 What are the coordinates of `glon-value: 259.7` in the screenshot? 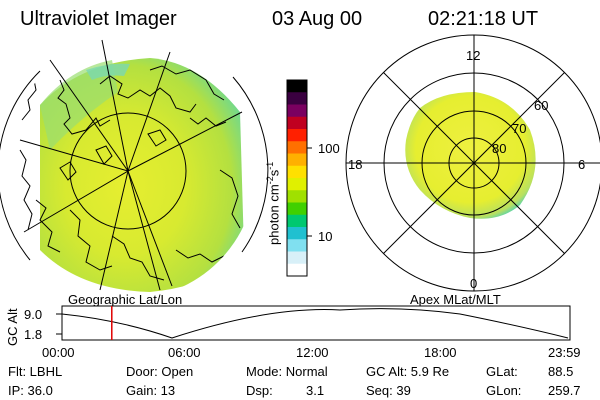 It's located at (564, 390).